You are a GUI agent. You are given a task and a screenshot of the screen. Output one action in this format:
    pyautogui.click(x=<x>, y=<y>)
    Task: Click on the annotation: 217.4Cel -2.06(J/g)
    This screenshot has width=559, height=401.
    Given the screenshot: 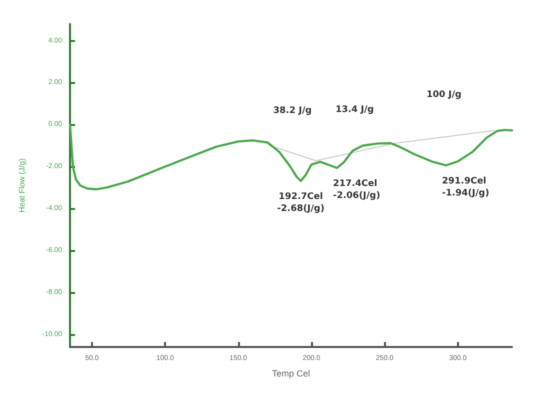 What is the action you would take?
    pyautogui.click(x=356, y=189)
    